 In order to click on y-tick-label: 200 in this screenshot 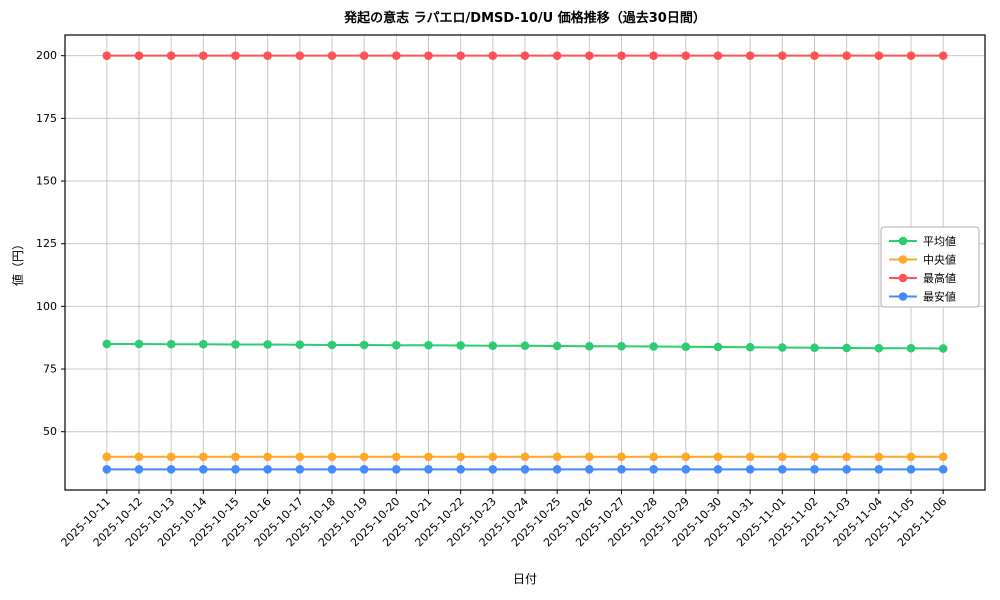, I will do `click(46, 55)`.